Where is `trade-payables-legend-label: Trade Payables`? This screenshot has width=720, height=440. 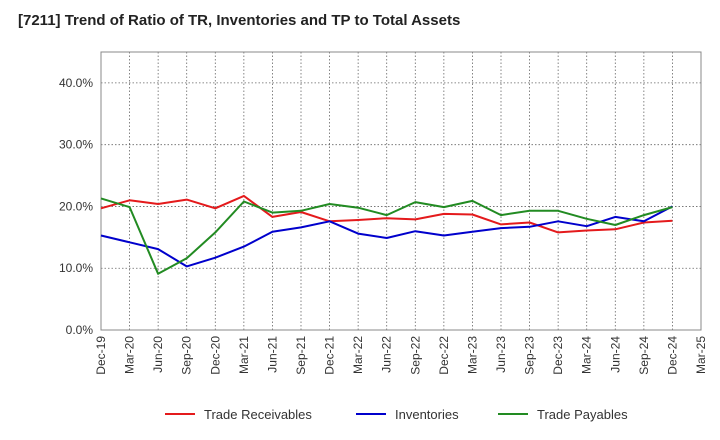 trade-payables-legend-label: Trade Payables is located at coordinates (582, 414).